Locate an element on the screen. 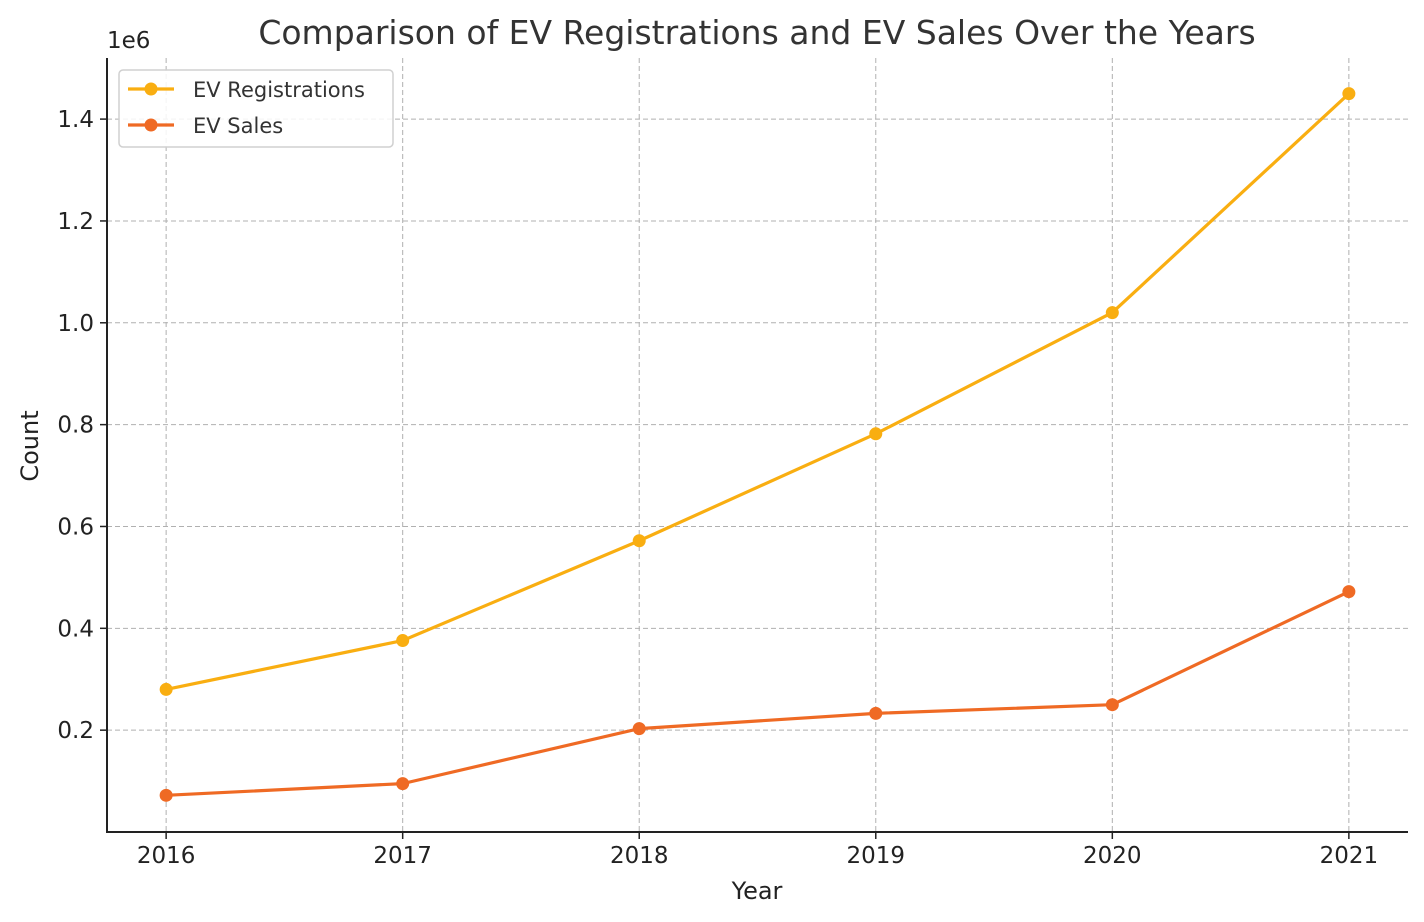 The image size is (1424, 922). y-axis-label: Count is located at coordinates (30, 445).